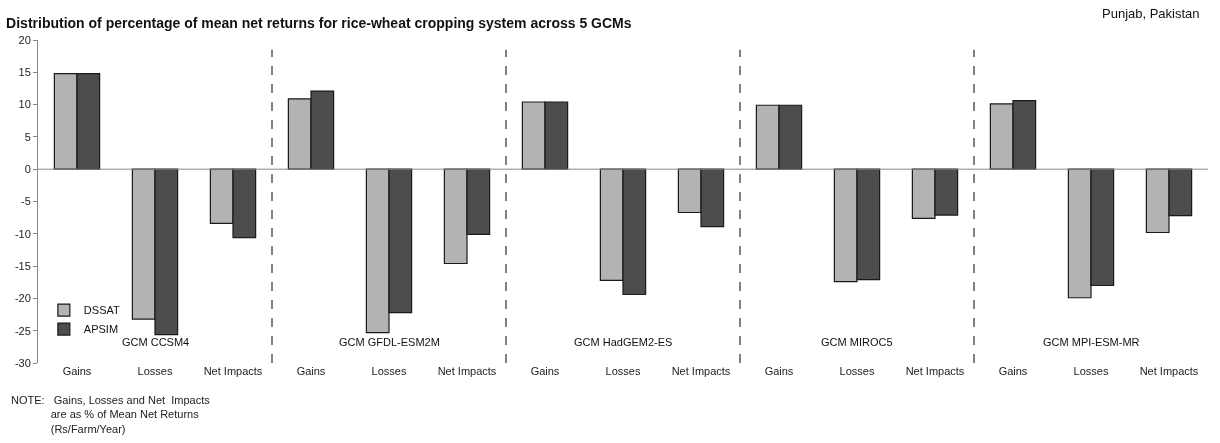 This screenshot has height=443, width=1220. I want to click on y-tick-label: -20, so click(22, 298).